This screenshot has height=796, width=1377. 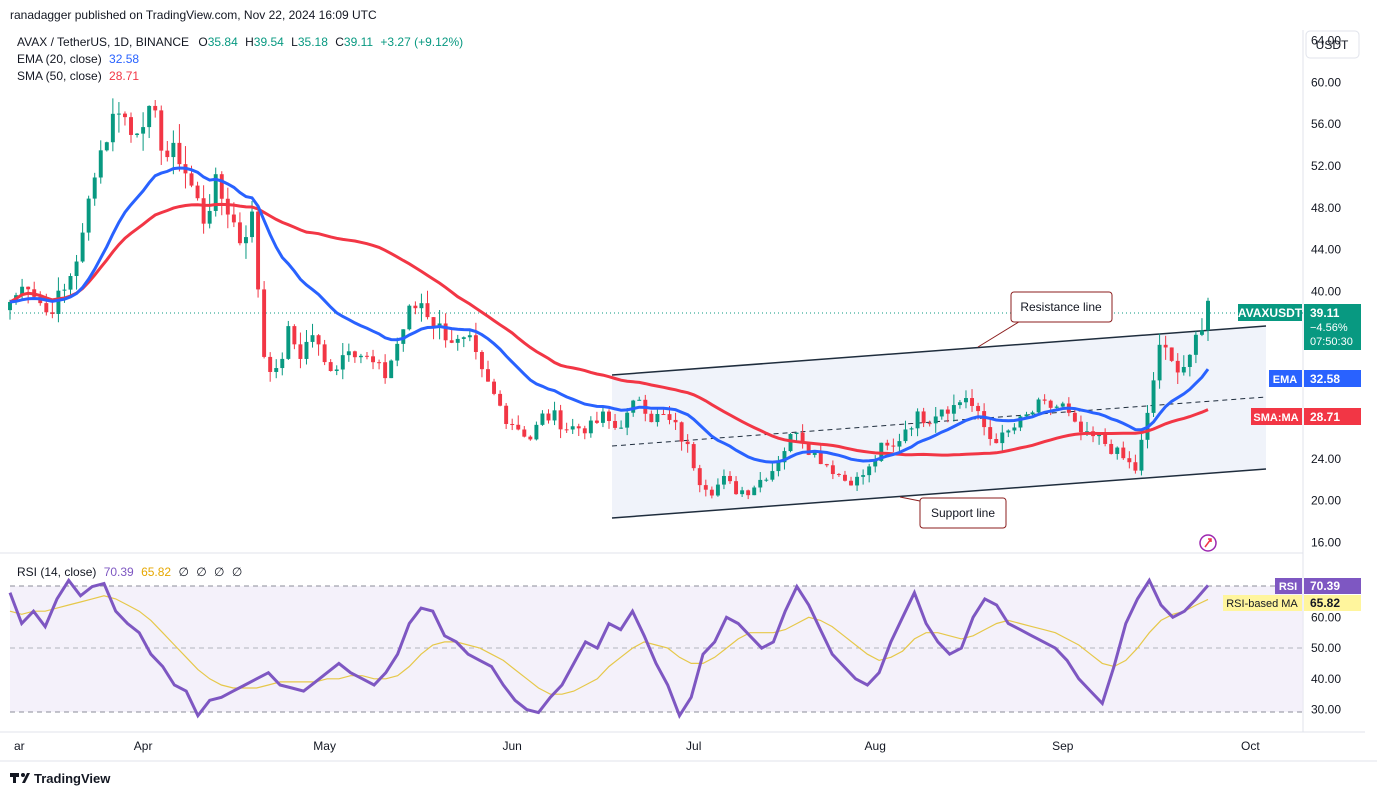 I want to click on rsi-tick-label: 30.00, so click(x=1326, y=710).